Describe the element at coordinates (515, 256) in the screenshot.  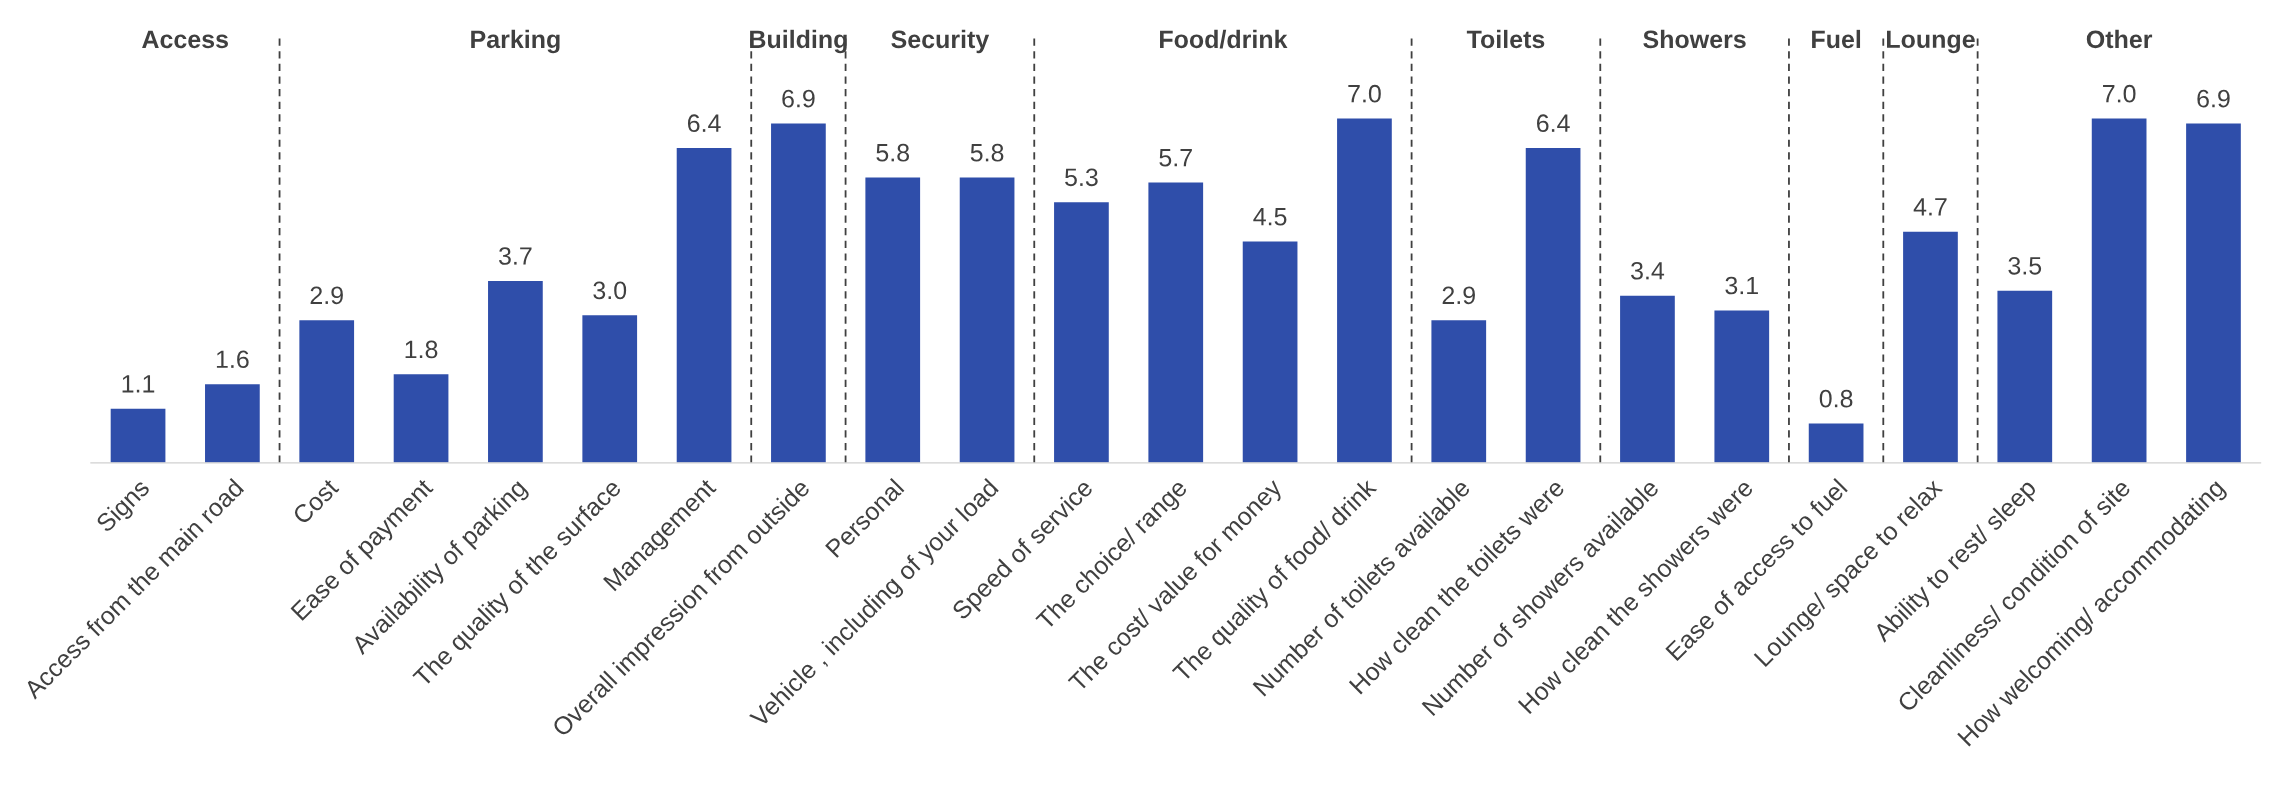
I see `data-label: 3.7` at that location.